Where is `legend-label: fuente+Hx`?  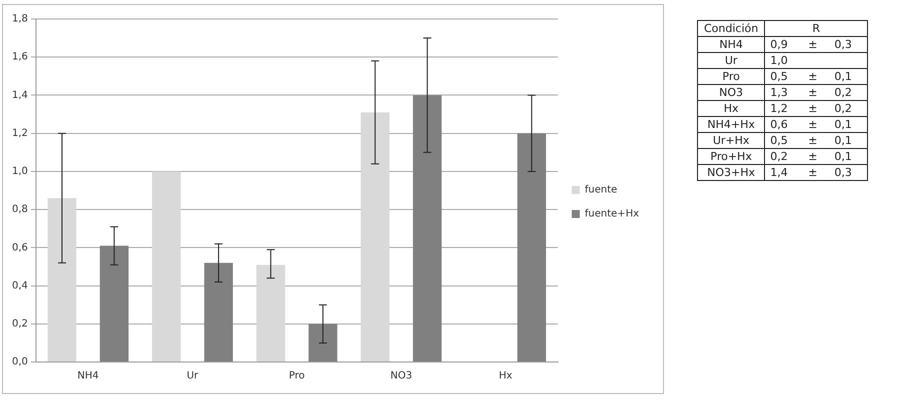 legend-label: fuente+Hx is located at coordinates (612, 214).